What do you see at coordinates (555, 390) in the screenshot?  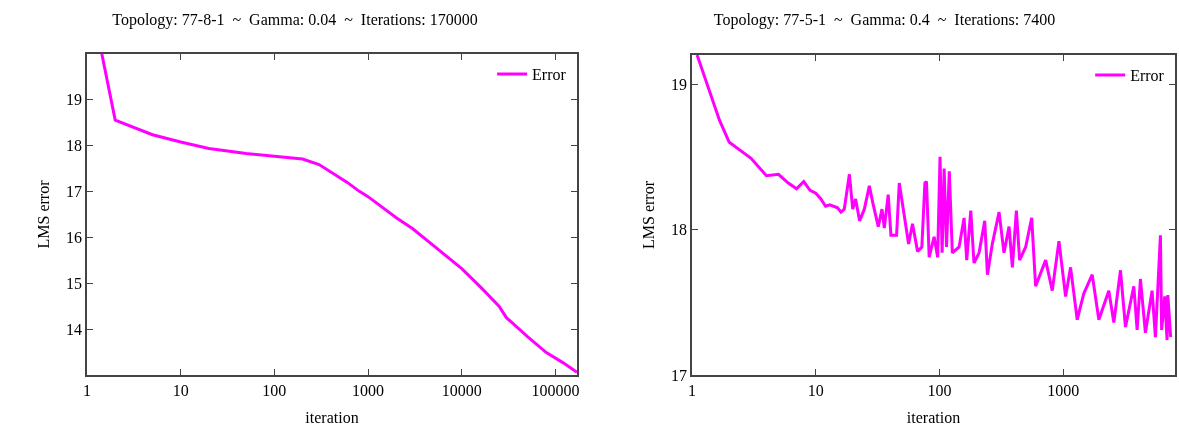 I see `x-tick-label: 100000` at bounding box center [555, 390].